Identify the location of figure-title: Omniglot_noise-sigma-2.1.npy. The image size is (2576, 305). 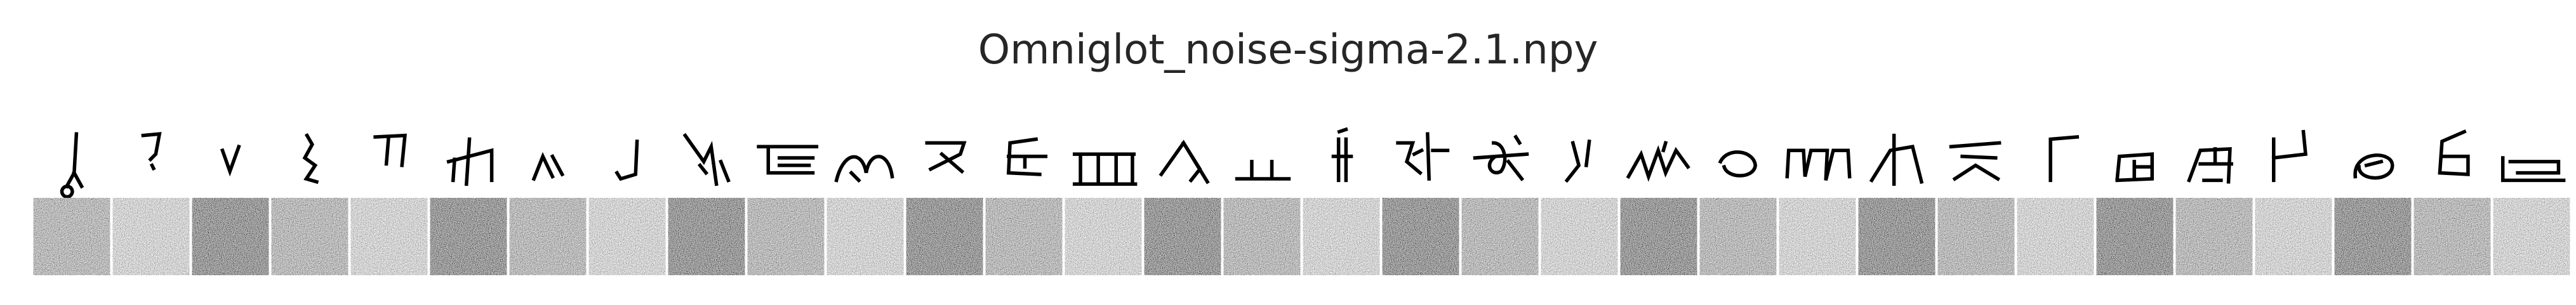
(1288, 50).